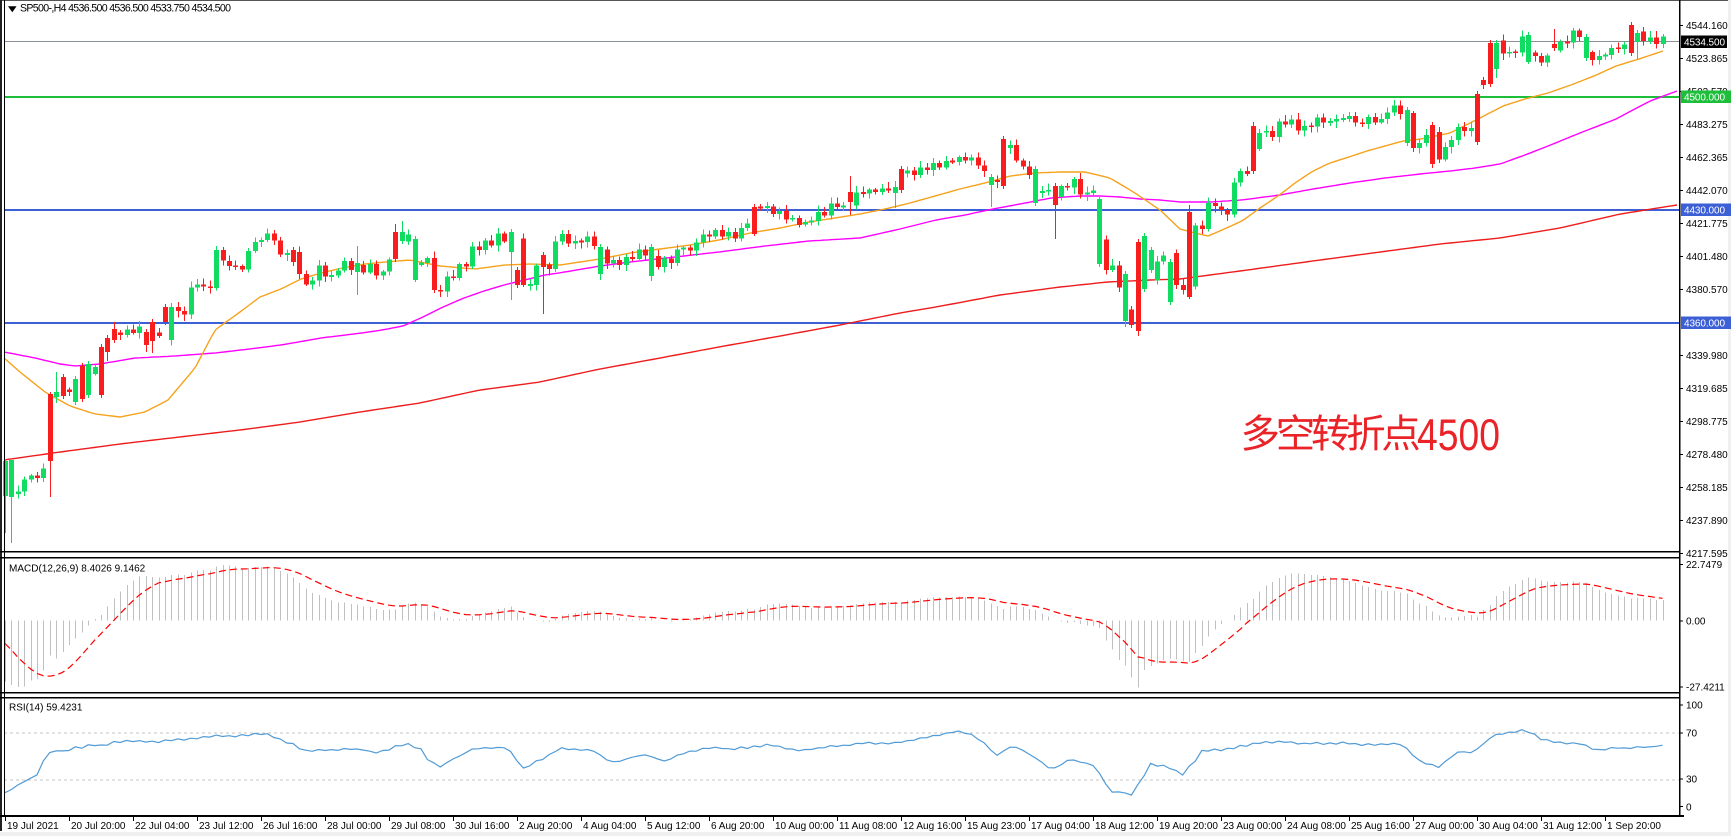 This screenshot has height=836, width=1731. What do you see at coordinates (1689, 807) in the screenshot?
I see `svg-text: 0` at bounding box center [1689, 807].